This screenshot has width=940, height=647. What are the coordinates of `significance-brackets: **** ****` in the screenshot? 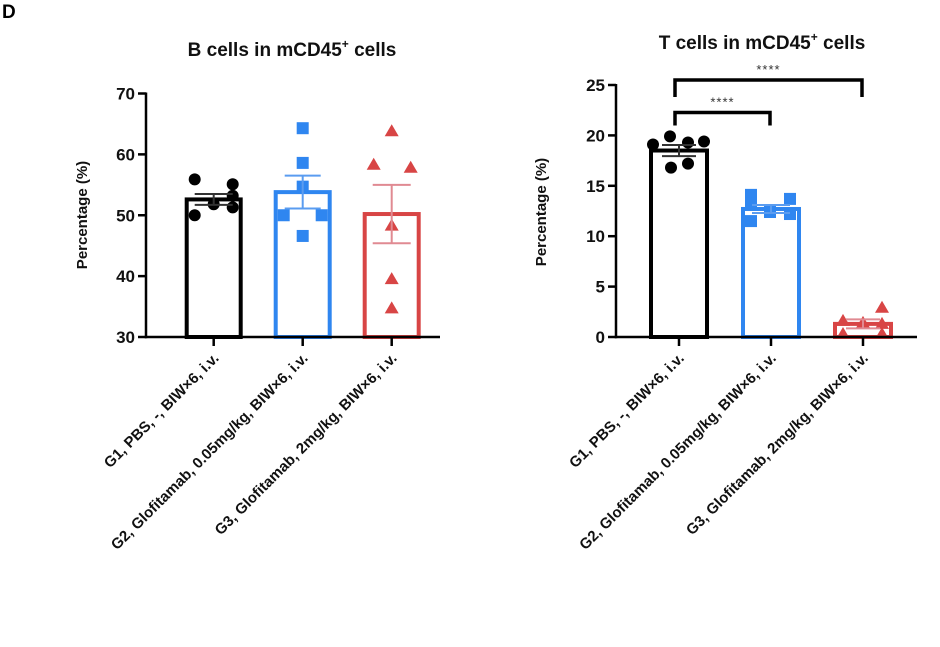 It's located at (768, 94).